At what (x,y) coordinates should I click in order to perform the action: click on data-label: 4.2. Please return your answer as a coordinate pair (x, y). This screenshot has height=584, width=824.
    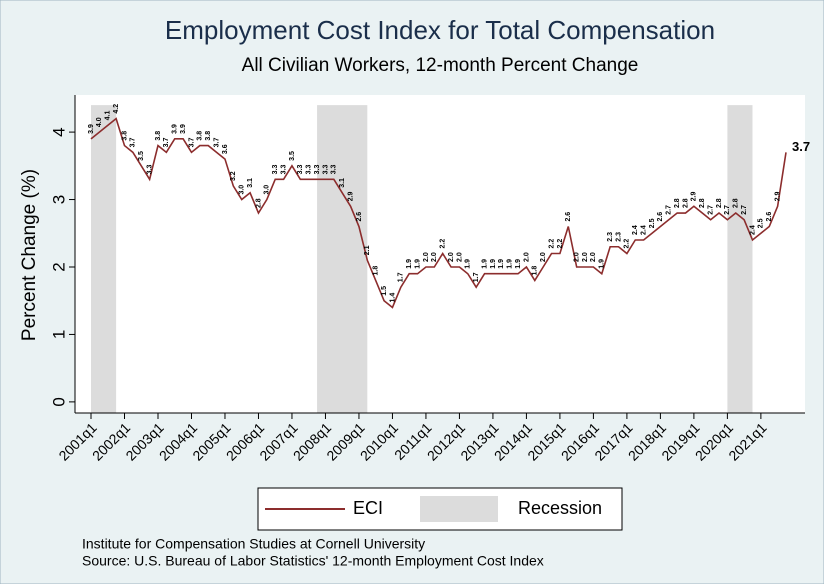
    Looking at the image, I should click on (116, 109).